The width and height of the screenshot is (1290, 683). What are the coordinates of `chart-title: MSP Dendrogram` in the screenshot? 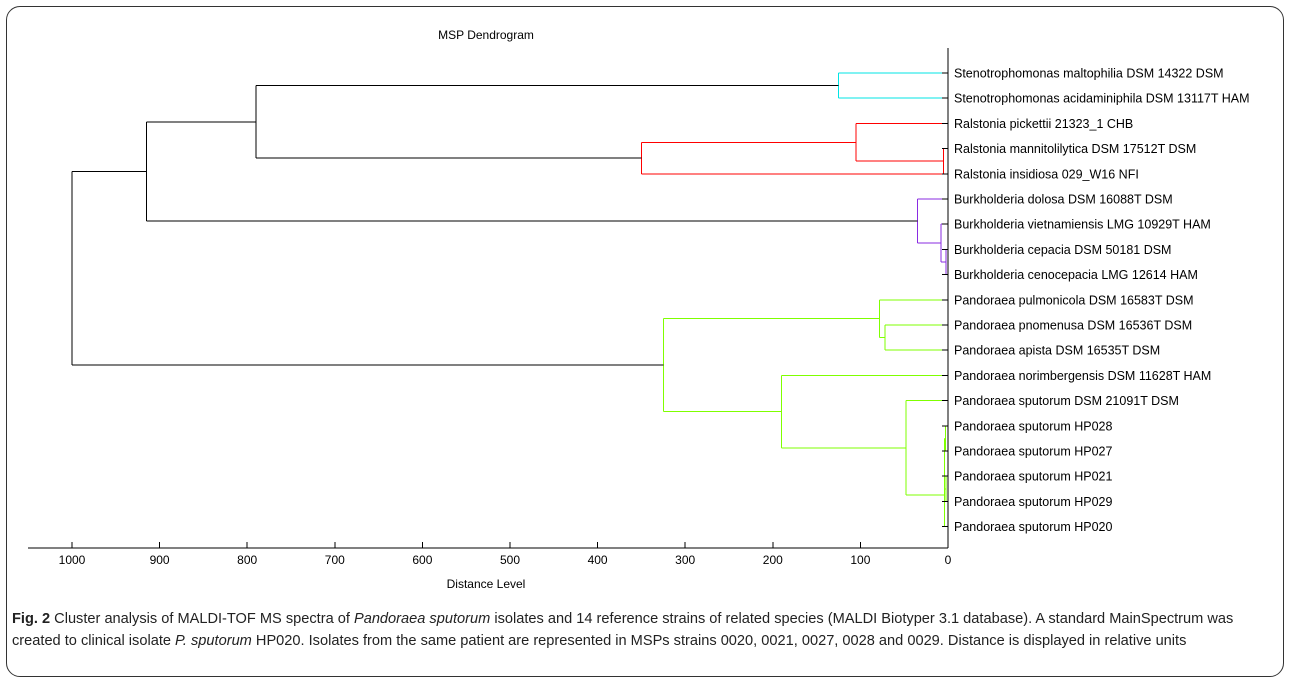 It's located at (486, 35).